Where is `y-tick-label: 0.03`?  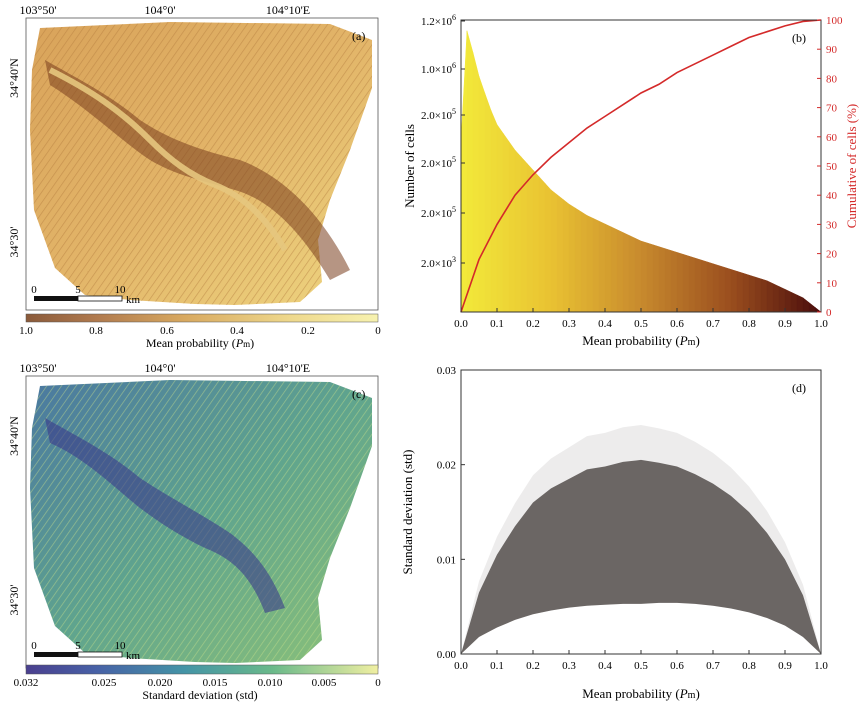
y-tick-label: 0.03 is located at coordinates (447, 371).